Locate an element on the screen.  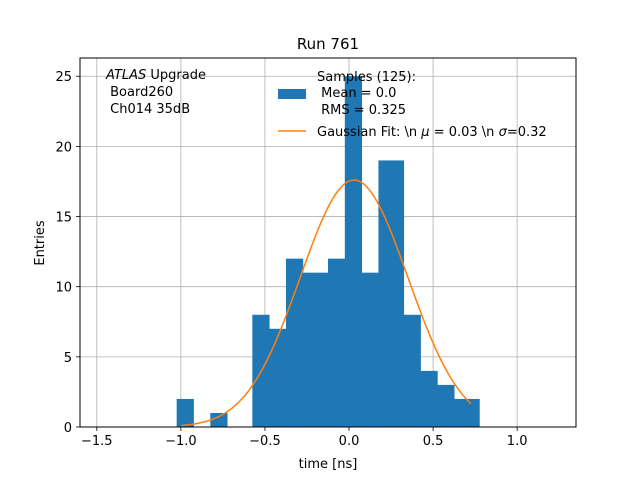
y-tick-label: 25 is located at coordinates (63, 77).